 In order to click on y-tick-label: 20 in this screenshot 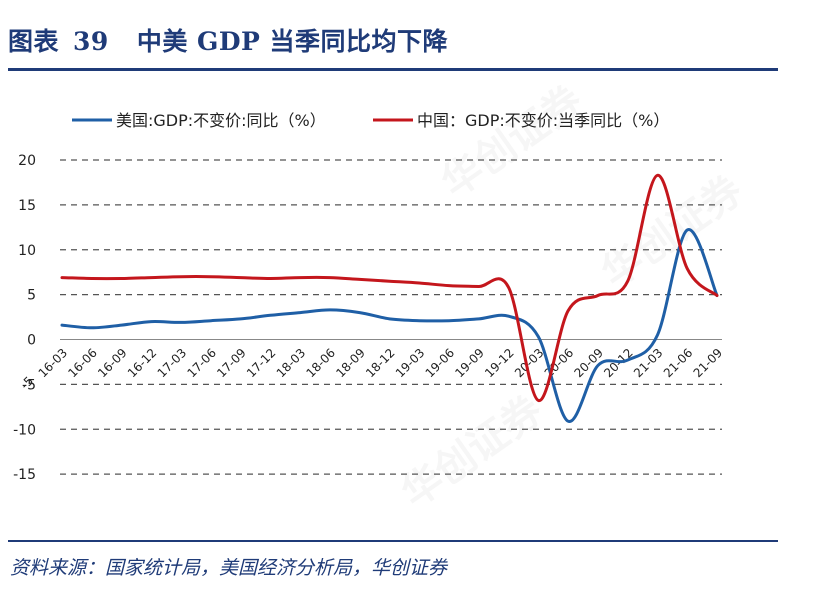, I will do `click(27, 161)`.